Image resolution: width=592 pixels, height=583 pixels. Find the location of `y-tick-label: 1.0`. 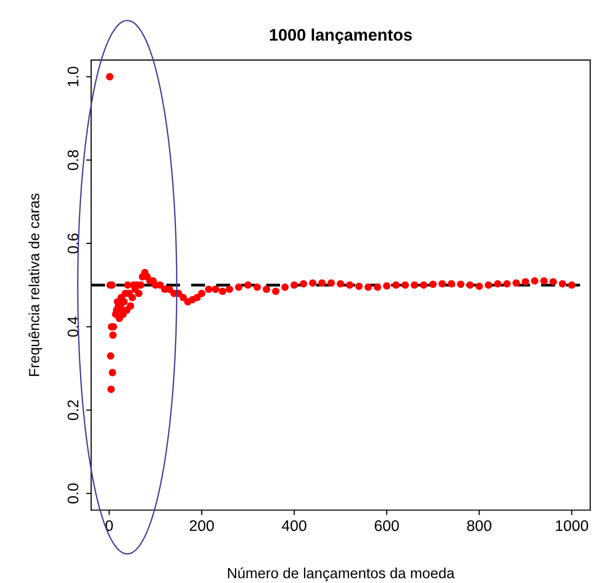

y-tick-label: 1.0 is located at coordinates (73, 76).